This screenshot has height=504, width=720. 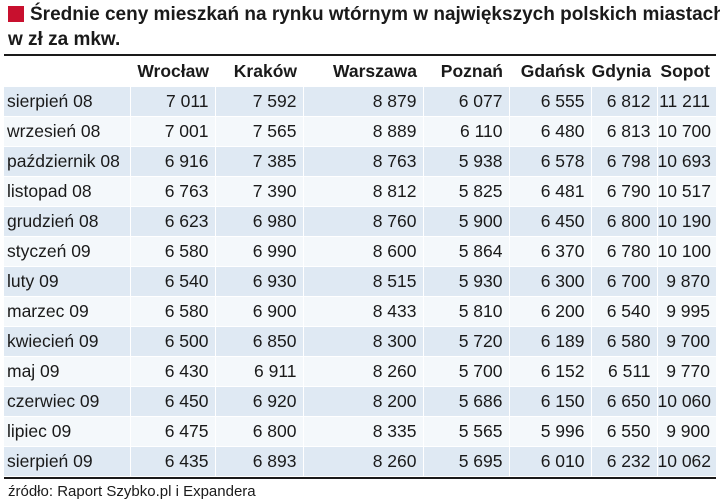 I want to click on table-cell: 6 480, so click(x=549, y=131).